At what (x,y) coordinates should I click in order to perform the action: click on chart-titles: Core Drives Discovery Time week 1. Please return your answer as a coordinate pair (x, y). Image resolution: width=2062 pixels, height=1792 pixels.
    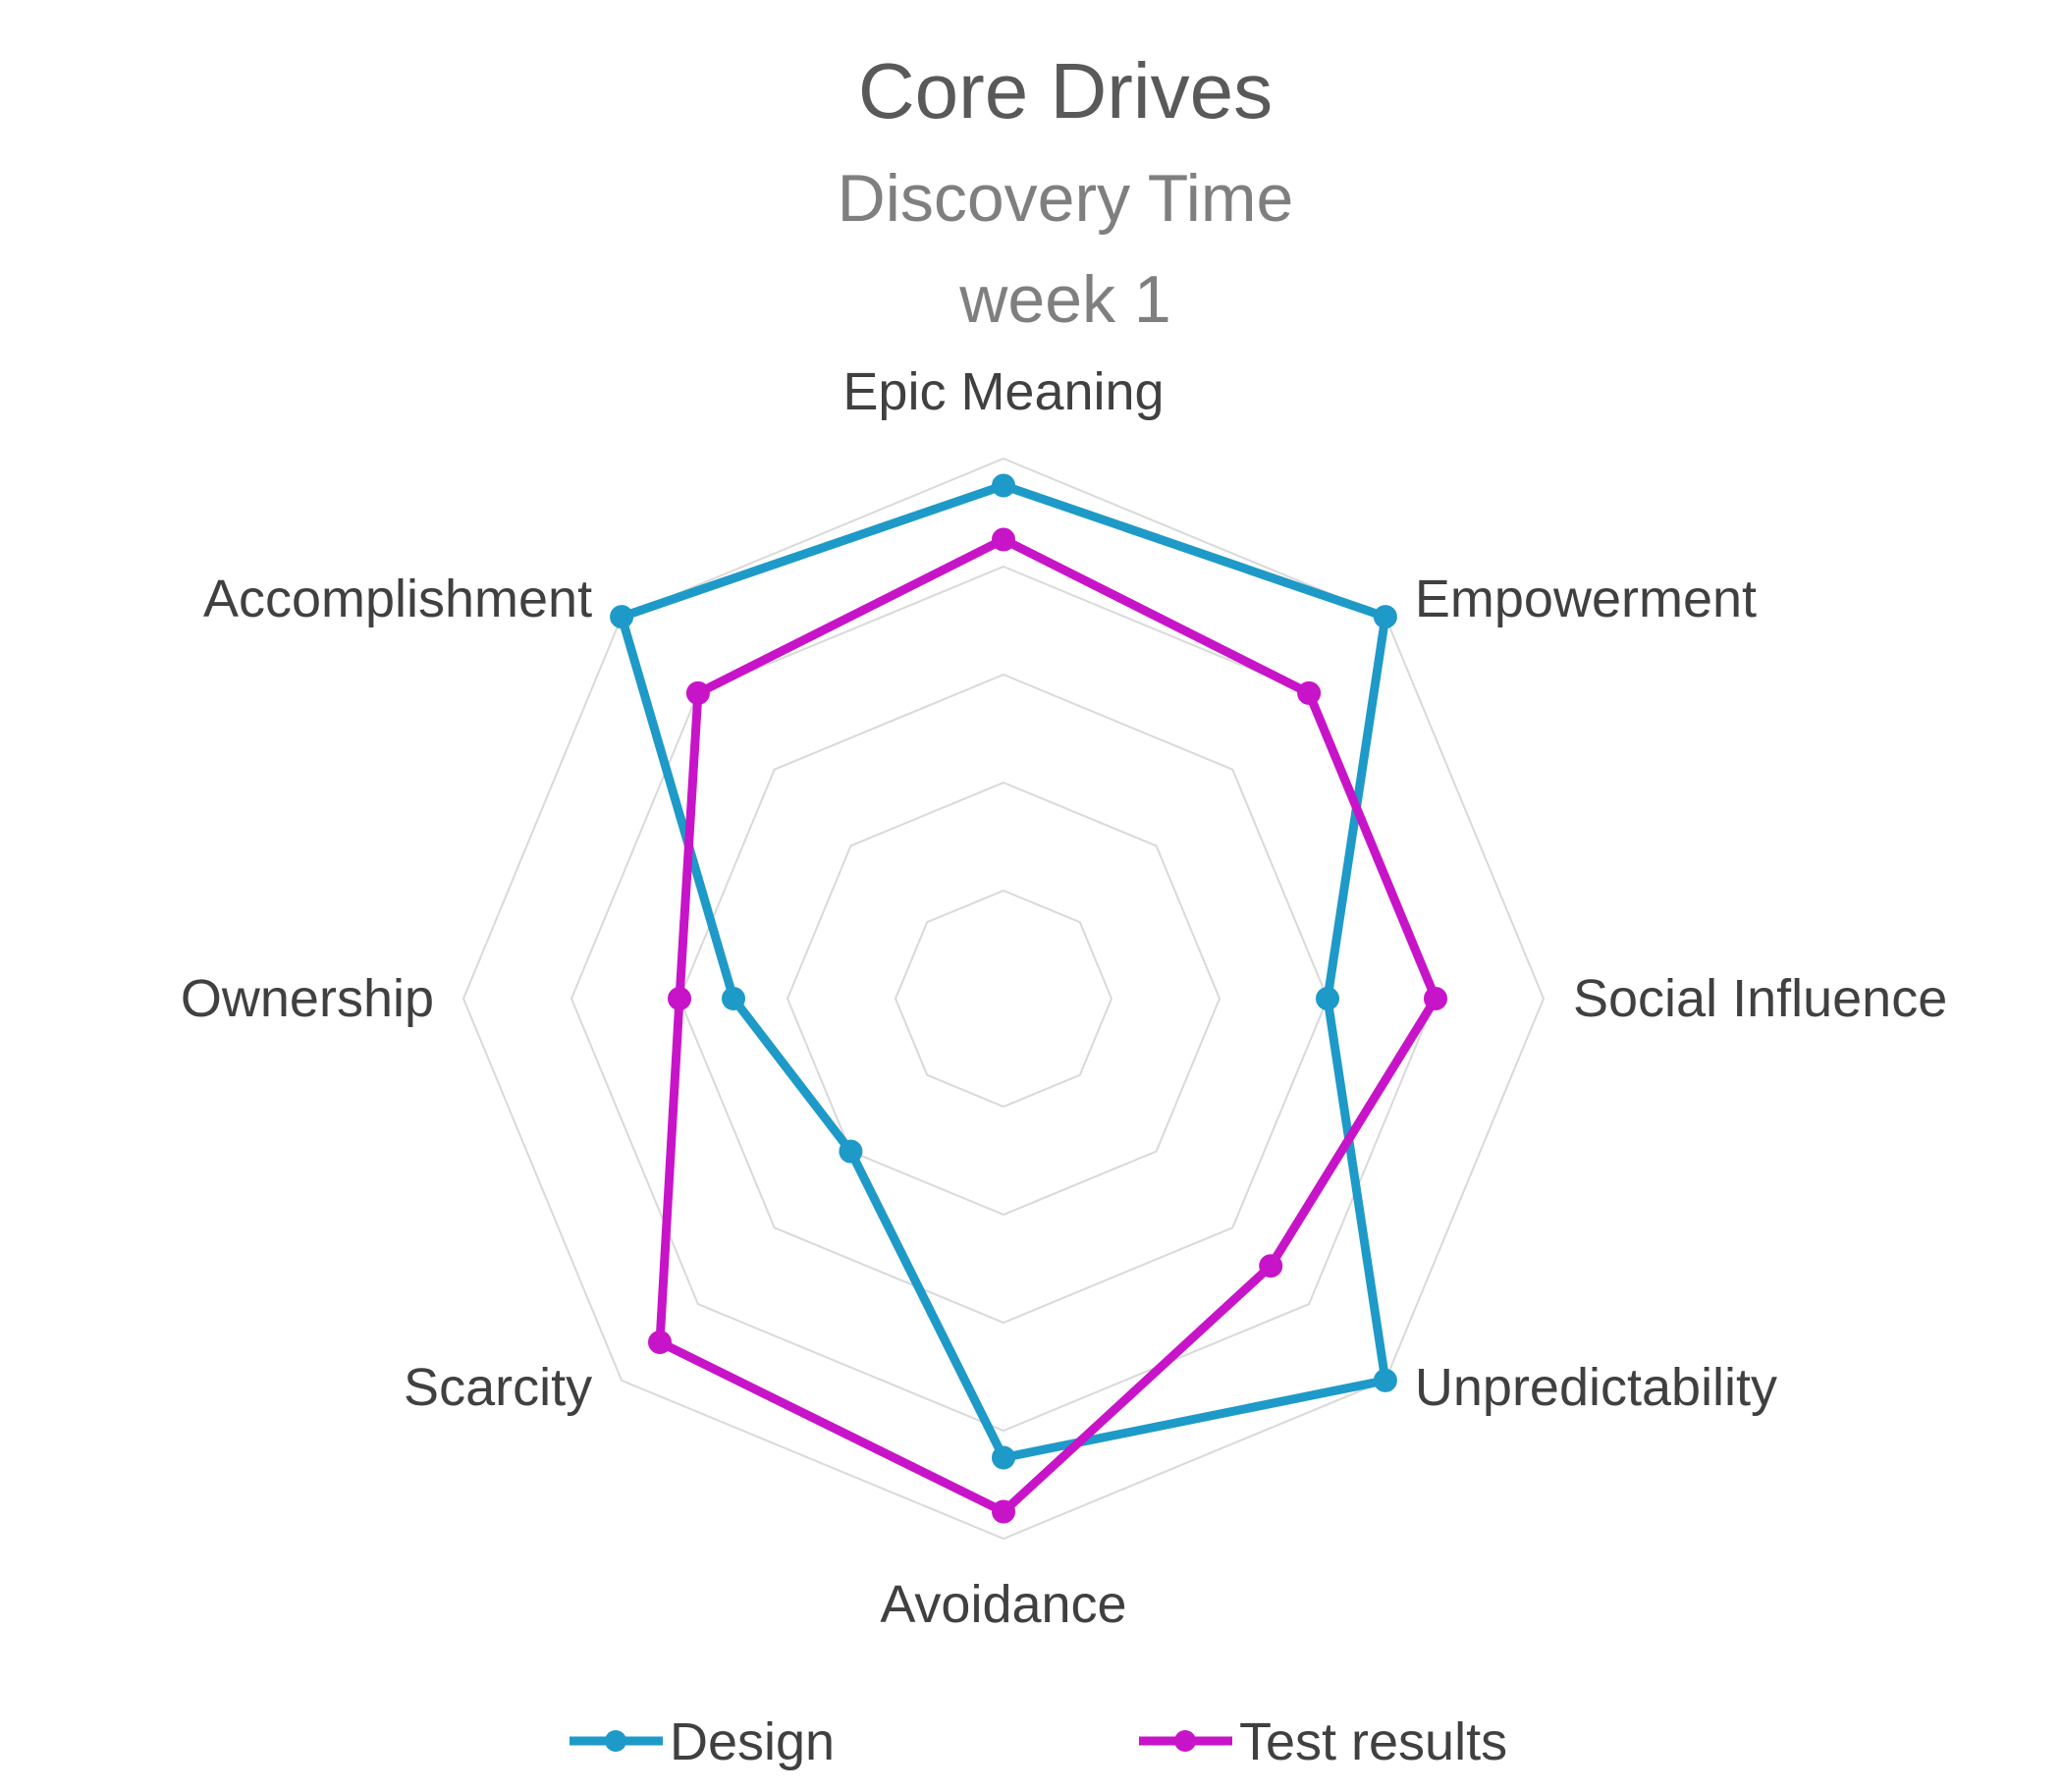
    Looking at the image, I should click on (1066, 192).